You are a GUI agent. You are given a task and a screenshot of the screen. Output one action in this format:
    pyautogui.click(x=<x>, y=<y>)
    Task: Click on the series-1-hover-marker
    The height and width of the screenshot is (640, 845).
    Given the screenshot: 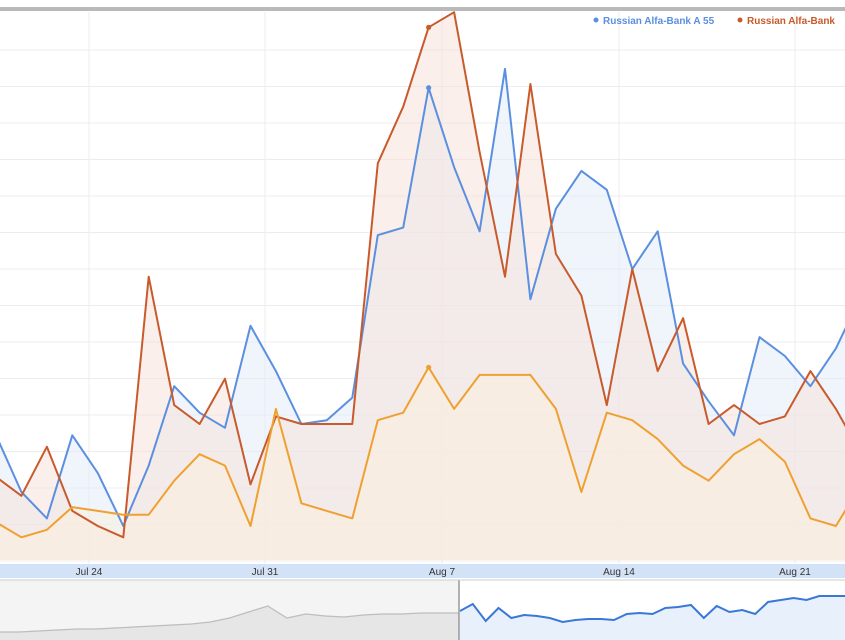 What is the action you would take?
    pyautogui.click(x=429, y=88)
    